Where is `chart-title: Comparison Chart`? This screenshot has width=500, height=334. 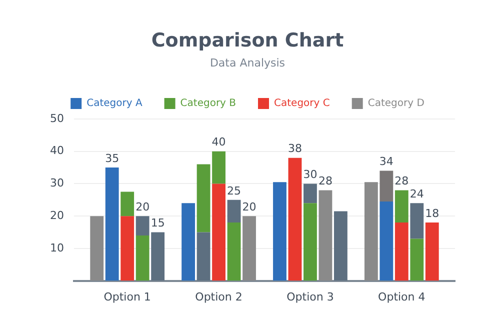
chart-title: Comparison Chart is located at coordinates (247, 40).